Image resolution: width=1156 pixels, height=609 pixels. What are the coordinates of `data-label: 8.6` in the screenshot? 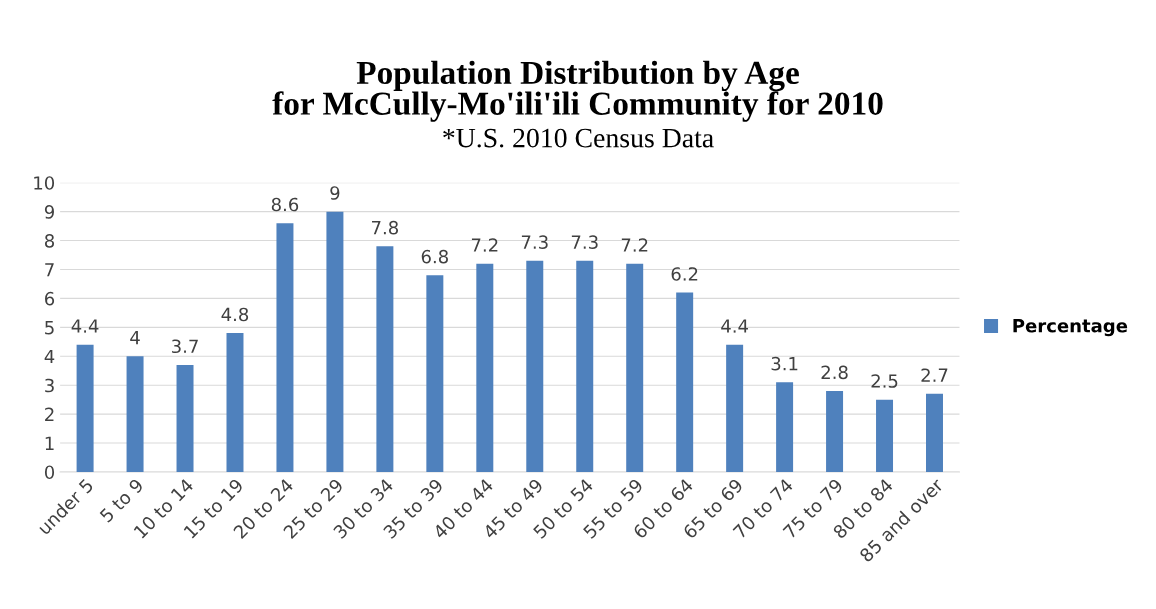 It's located at (285, 204).